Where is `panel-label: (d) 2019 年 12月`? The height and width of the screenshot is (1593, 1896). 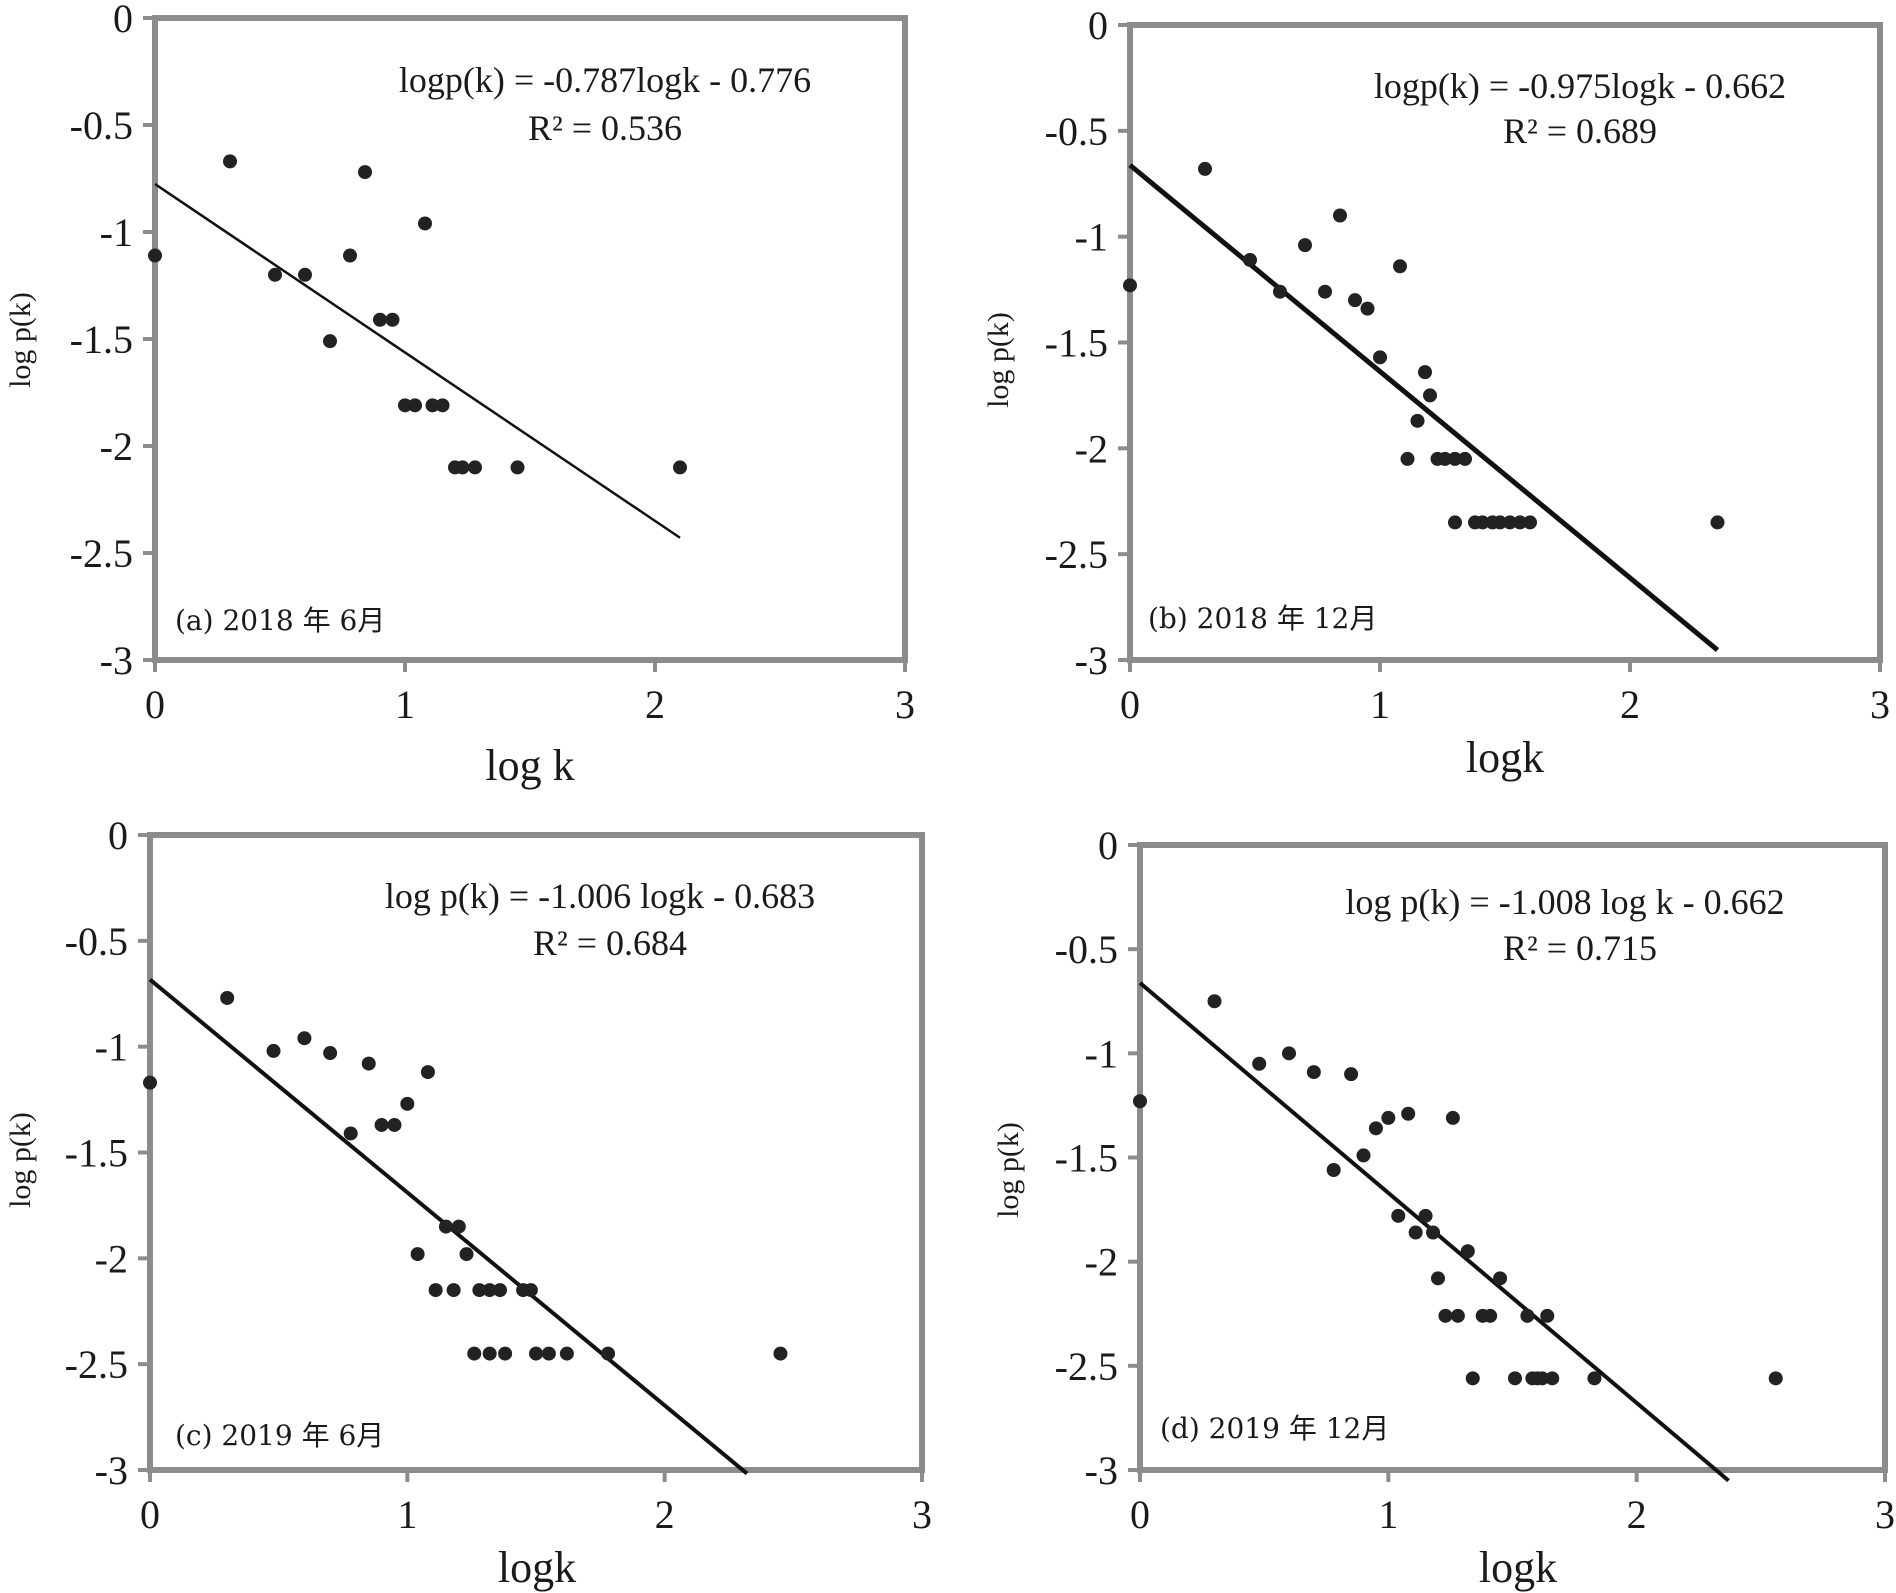 panel-label: (d) 2019 年 12月 is located at coordinates (1274, 1428).